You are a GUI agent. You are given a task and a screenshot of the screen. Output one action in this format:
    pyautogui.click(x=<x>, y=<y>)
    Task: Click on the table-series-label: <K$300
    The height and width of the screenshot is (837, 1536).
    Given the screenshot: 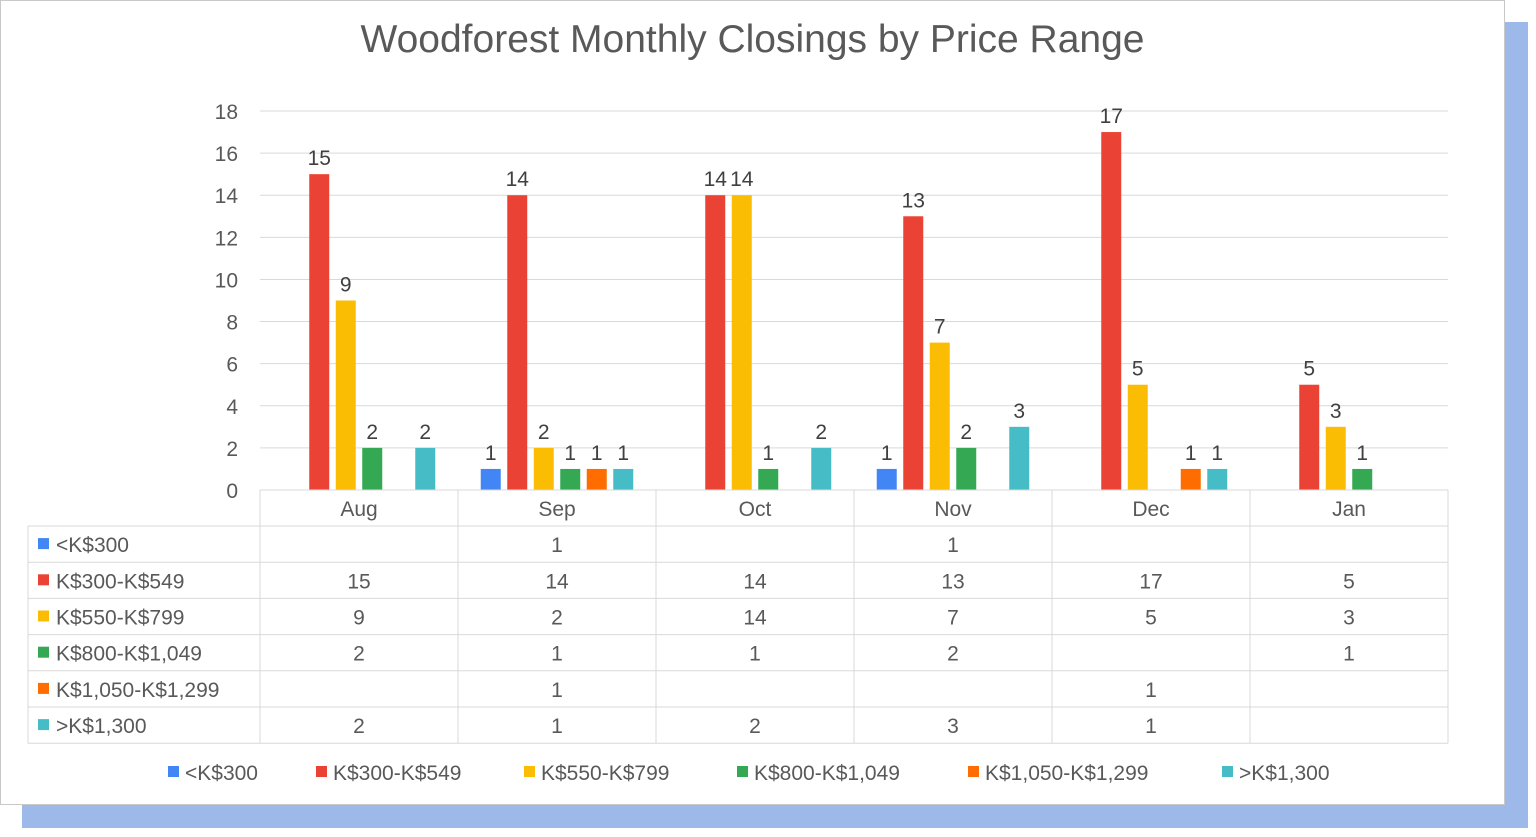 What is the action you would take?
    pyautogui.click(x=92, y=545)
    